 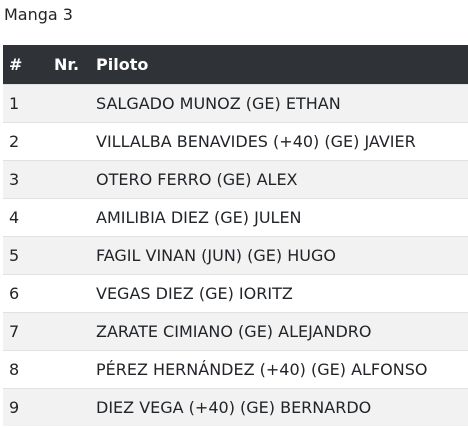 I want to click on cell-pilot: DIEZ VEGA (+40) (GE) BERNARDO, so click(x=234, y=407).